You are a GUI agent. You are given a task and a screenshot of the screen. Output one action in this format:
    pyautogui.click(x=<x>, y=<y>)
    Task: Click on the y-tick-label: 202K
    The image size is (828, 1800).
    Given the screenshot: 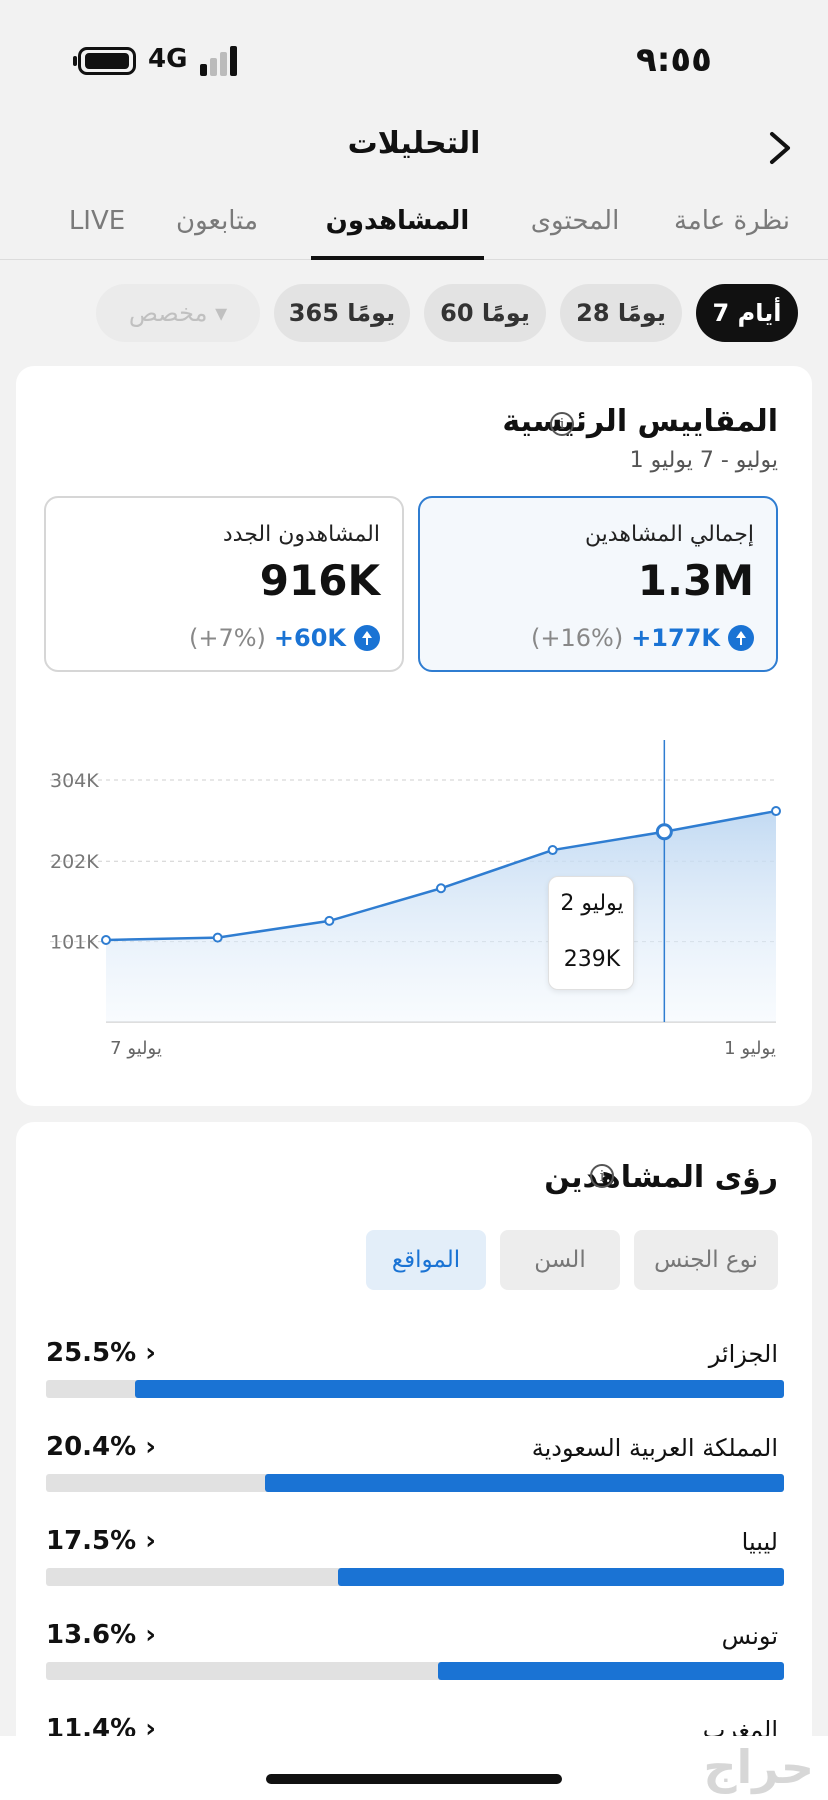 What is the action you would take?
    pyautogui.click(x=74, y=862)
    